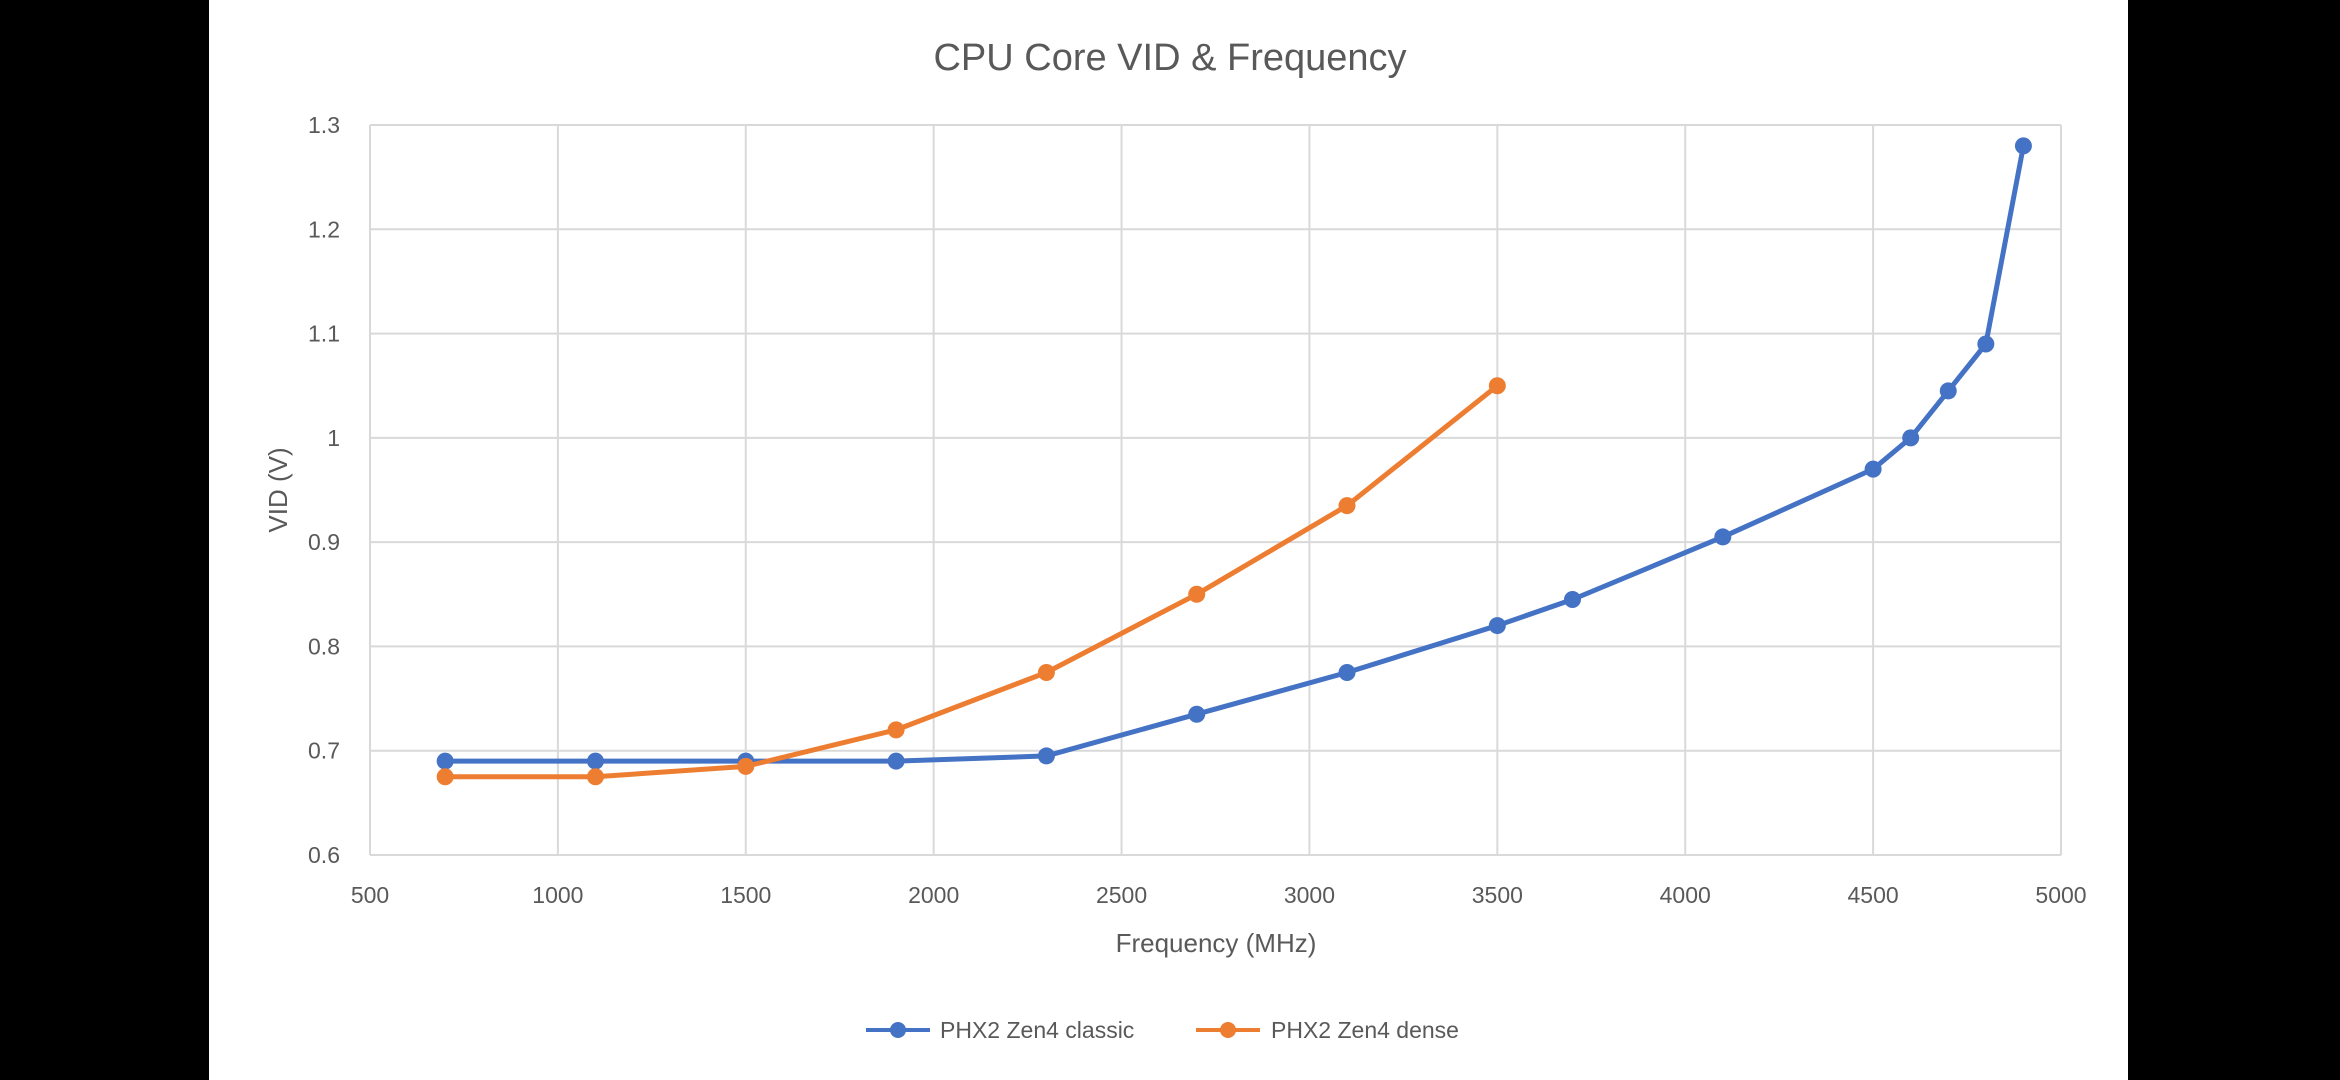 This screenshot has height=1080, width=2340. What do you see at coordinates (1228, 1030) in the screenshot?
I see `legend-marker-dense` at bounding box center [1228, 1030].